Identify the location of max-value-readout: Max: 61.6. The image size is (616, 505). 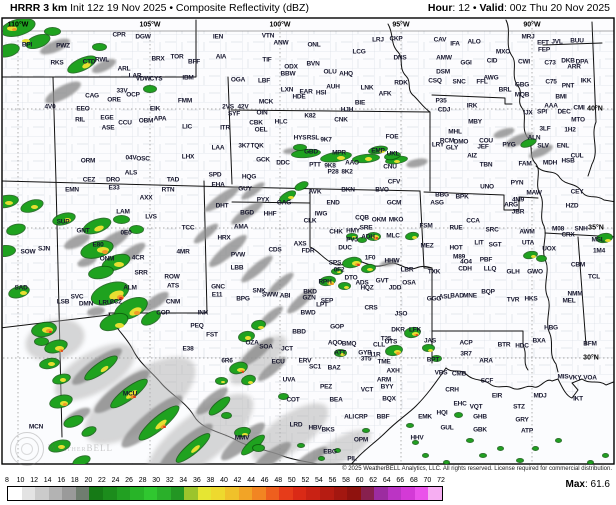
(588, 484).